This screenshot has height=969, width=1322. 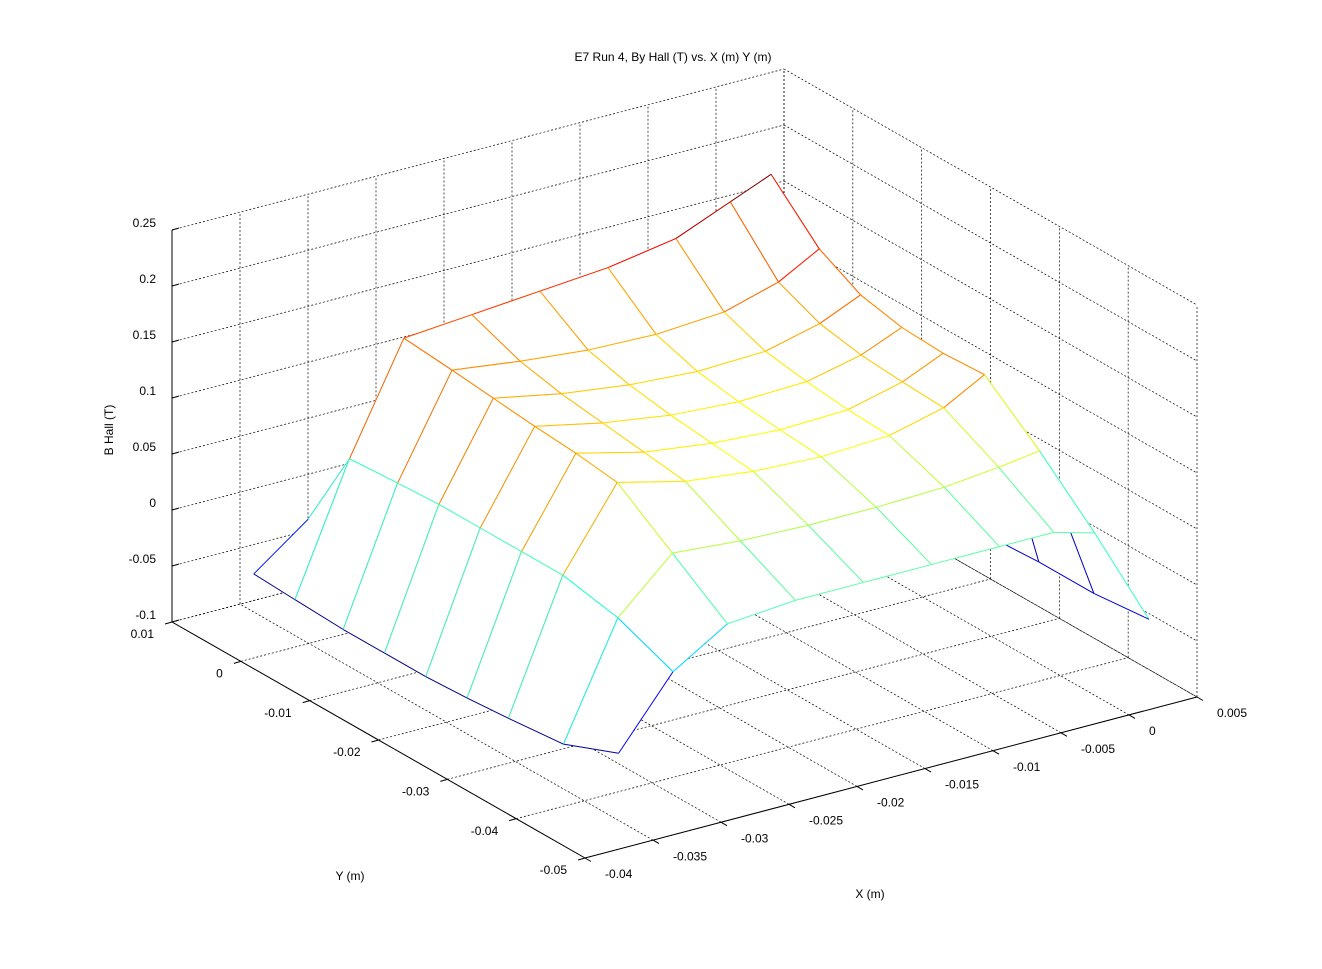 I want to click on z-tick-label: -0.1, so click(x=145, y=615).